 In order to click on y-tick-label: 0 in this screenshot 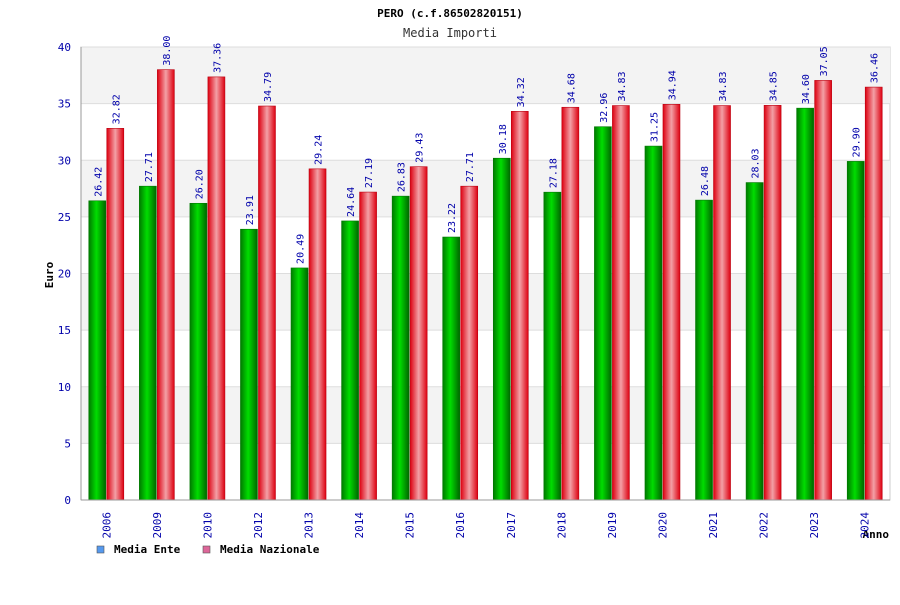, I will do `click(67, 500)`.